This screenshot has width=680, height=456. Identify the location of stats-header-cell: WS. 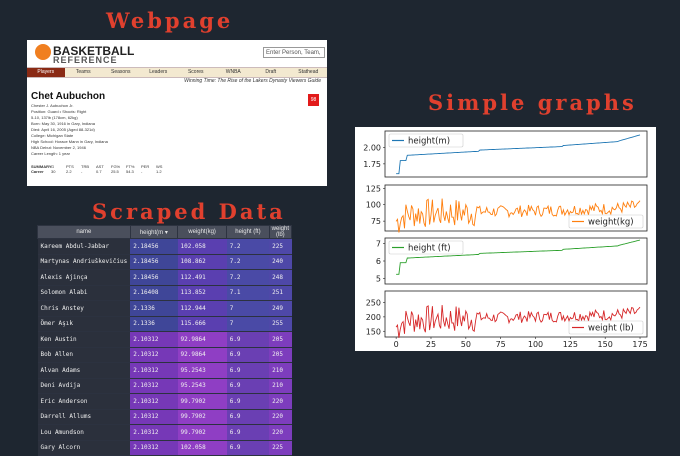
(159, 166).